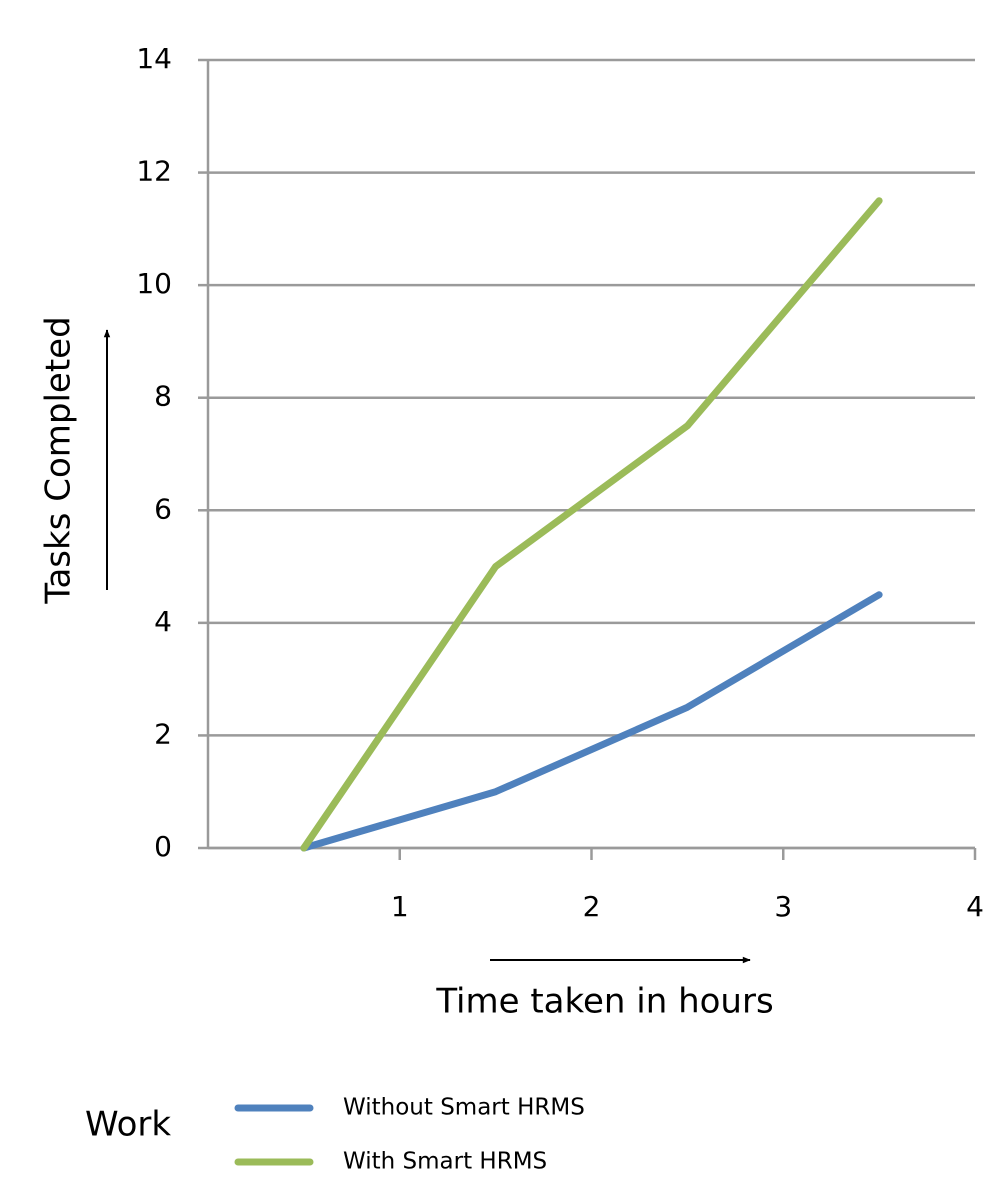 This screenshot has width=1000, height=1200. I want to click on y-tick-label: 8, so click(163, 396).